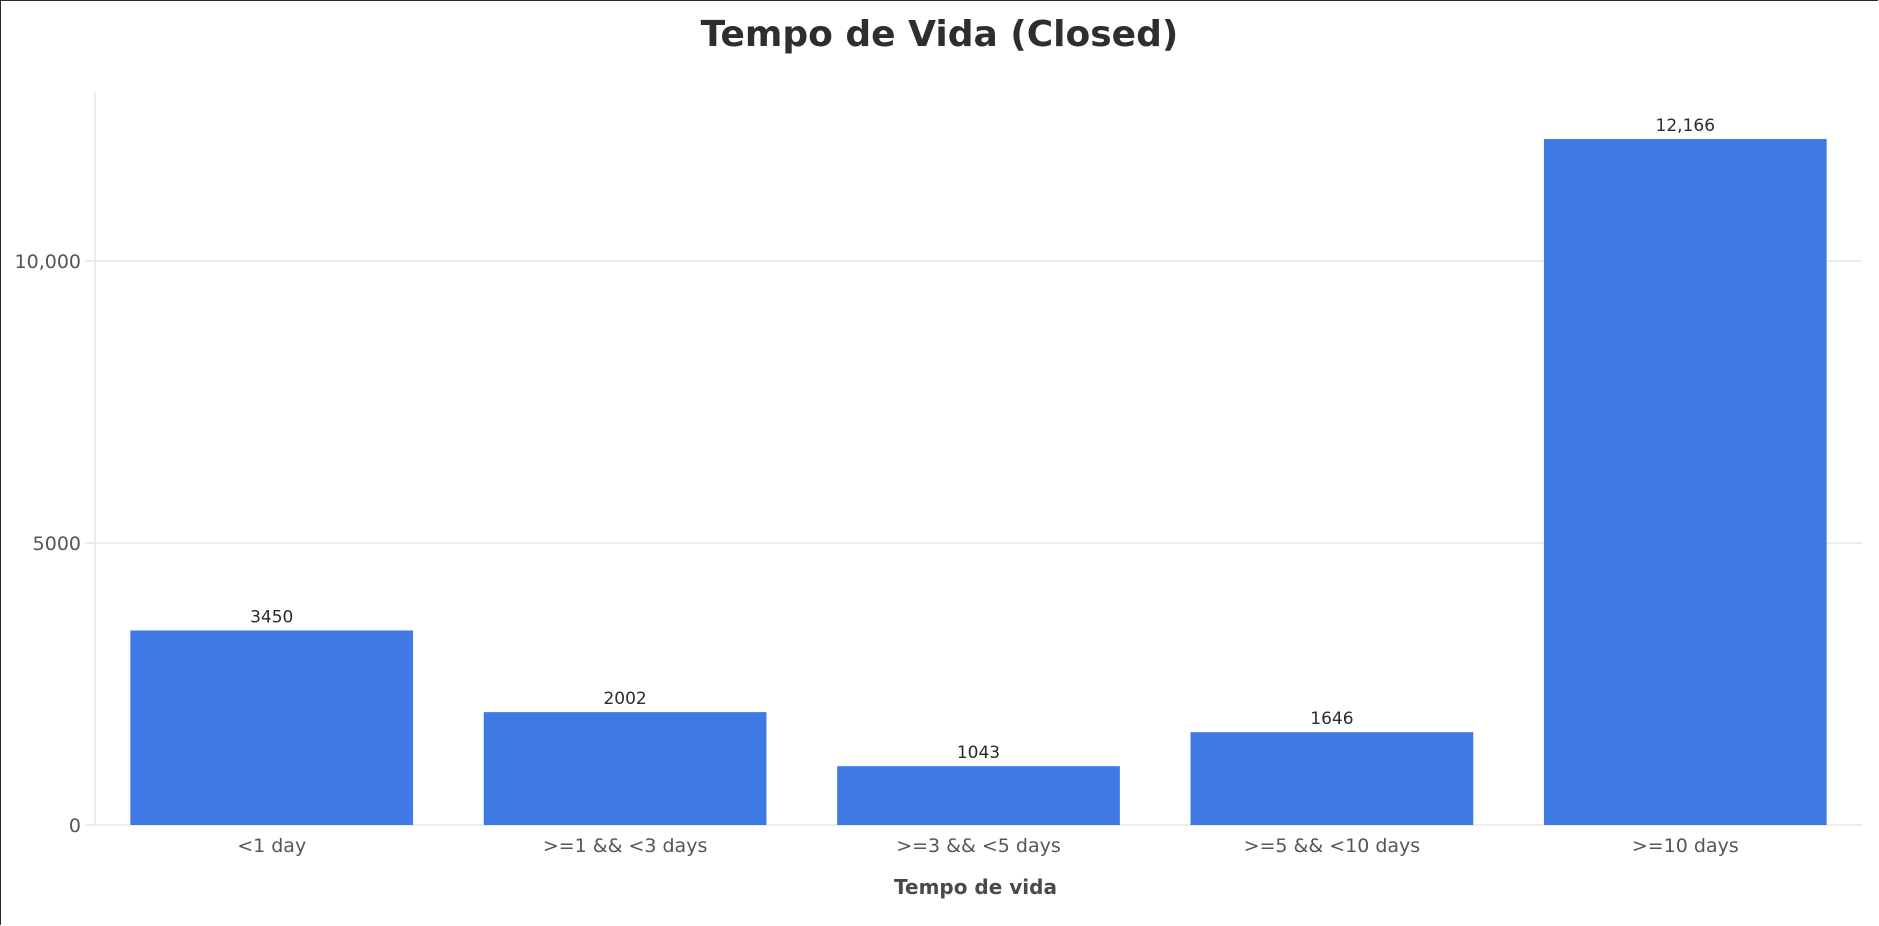 The width and height of the screenshot is (1879, 926). I want to click on bar-value-label: 12,166, so click(1685, 126).